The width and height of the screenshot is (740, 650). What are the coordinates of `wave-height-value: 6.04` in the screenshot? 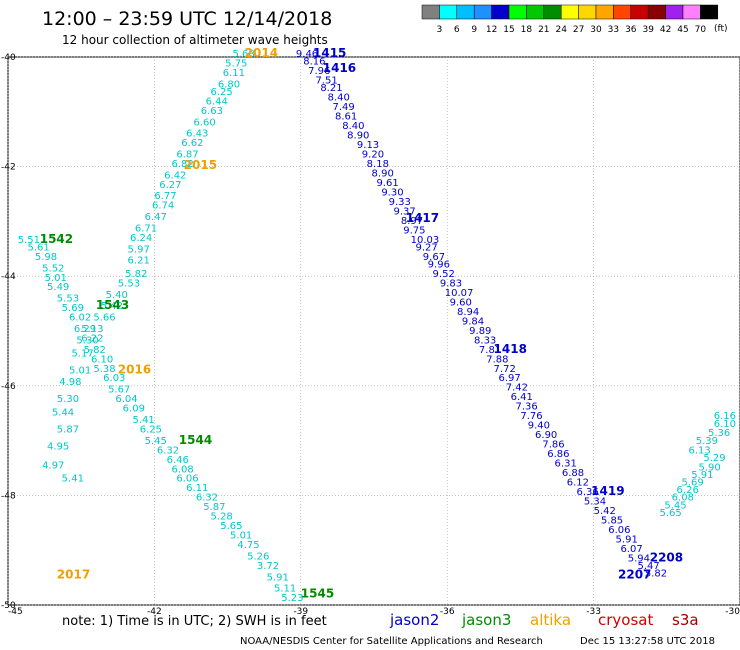 It's located at (126, 399).